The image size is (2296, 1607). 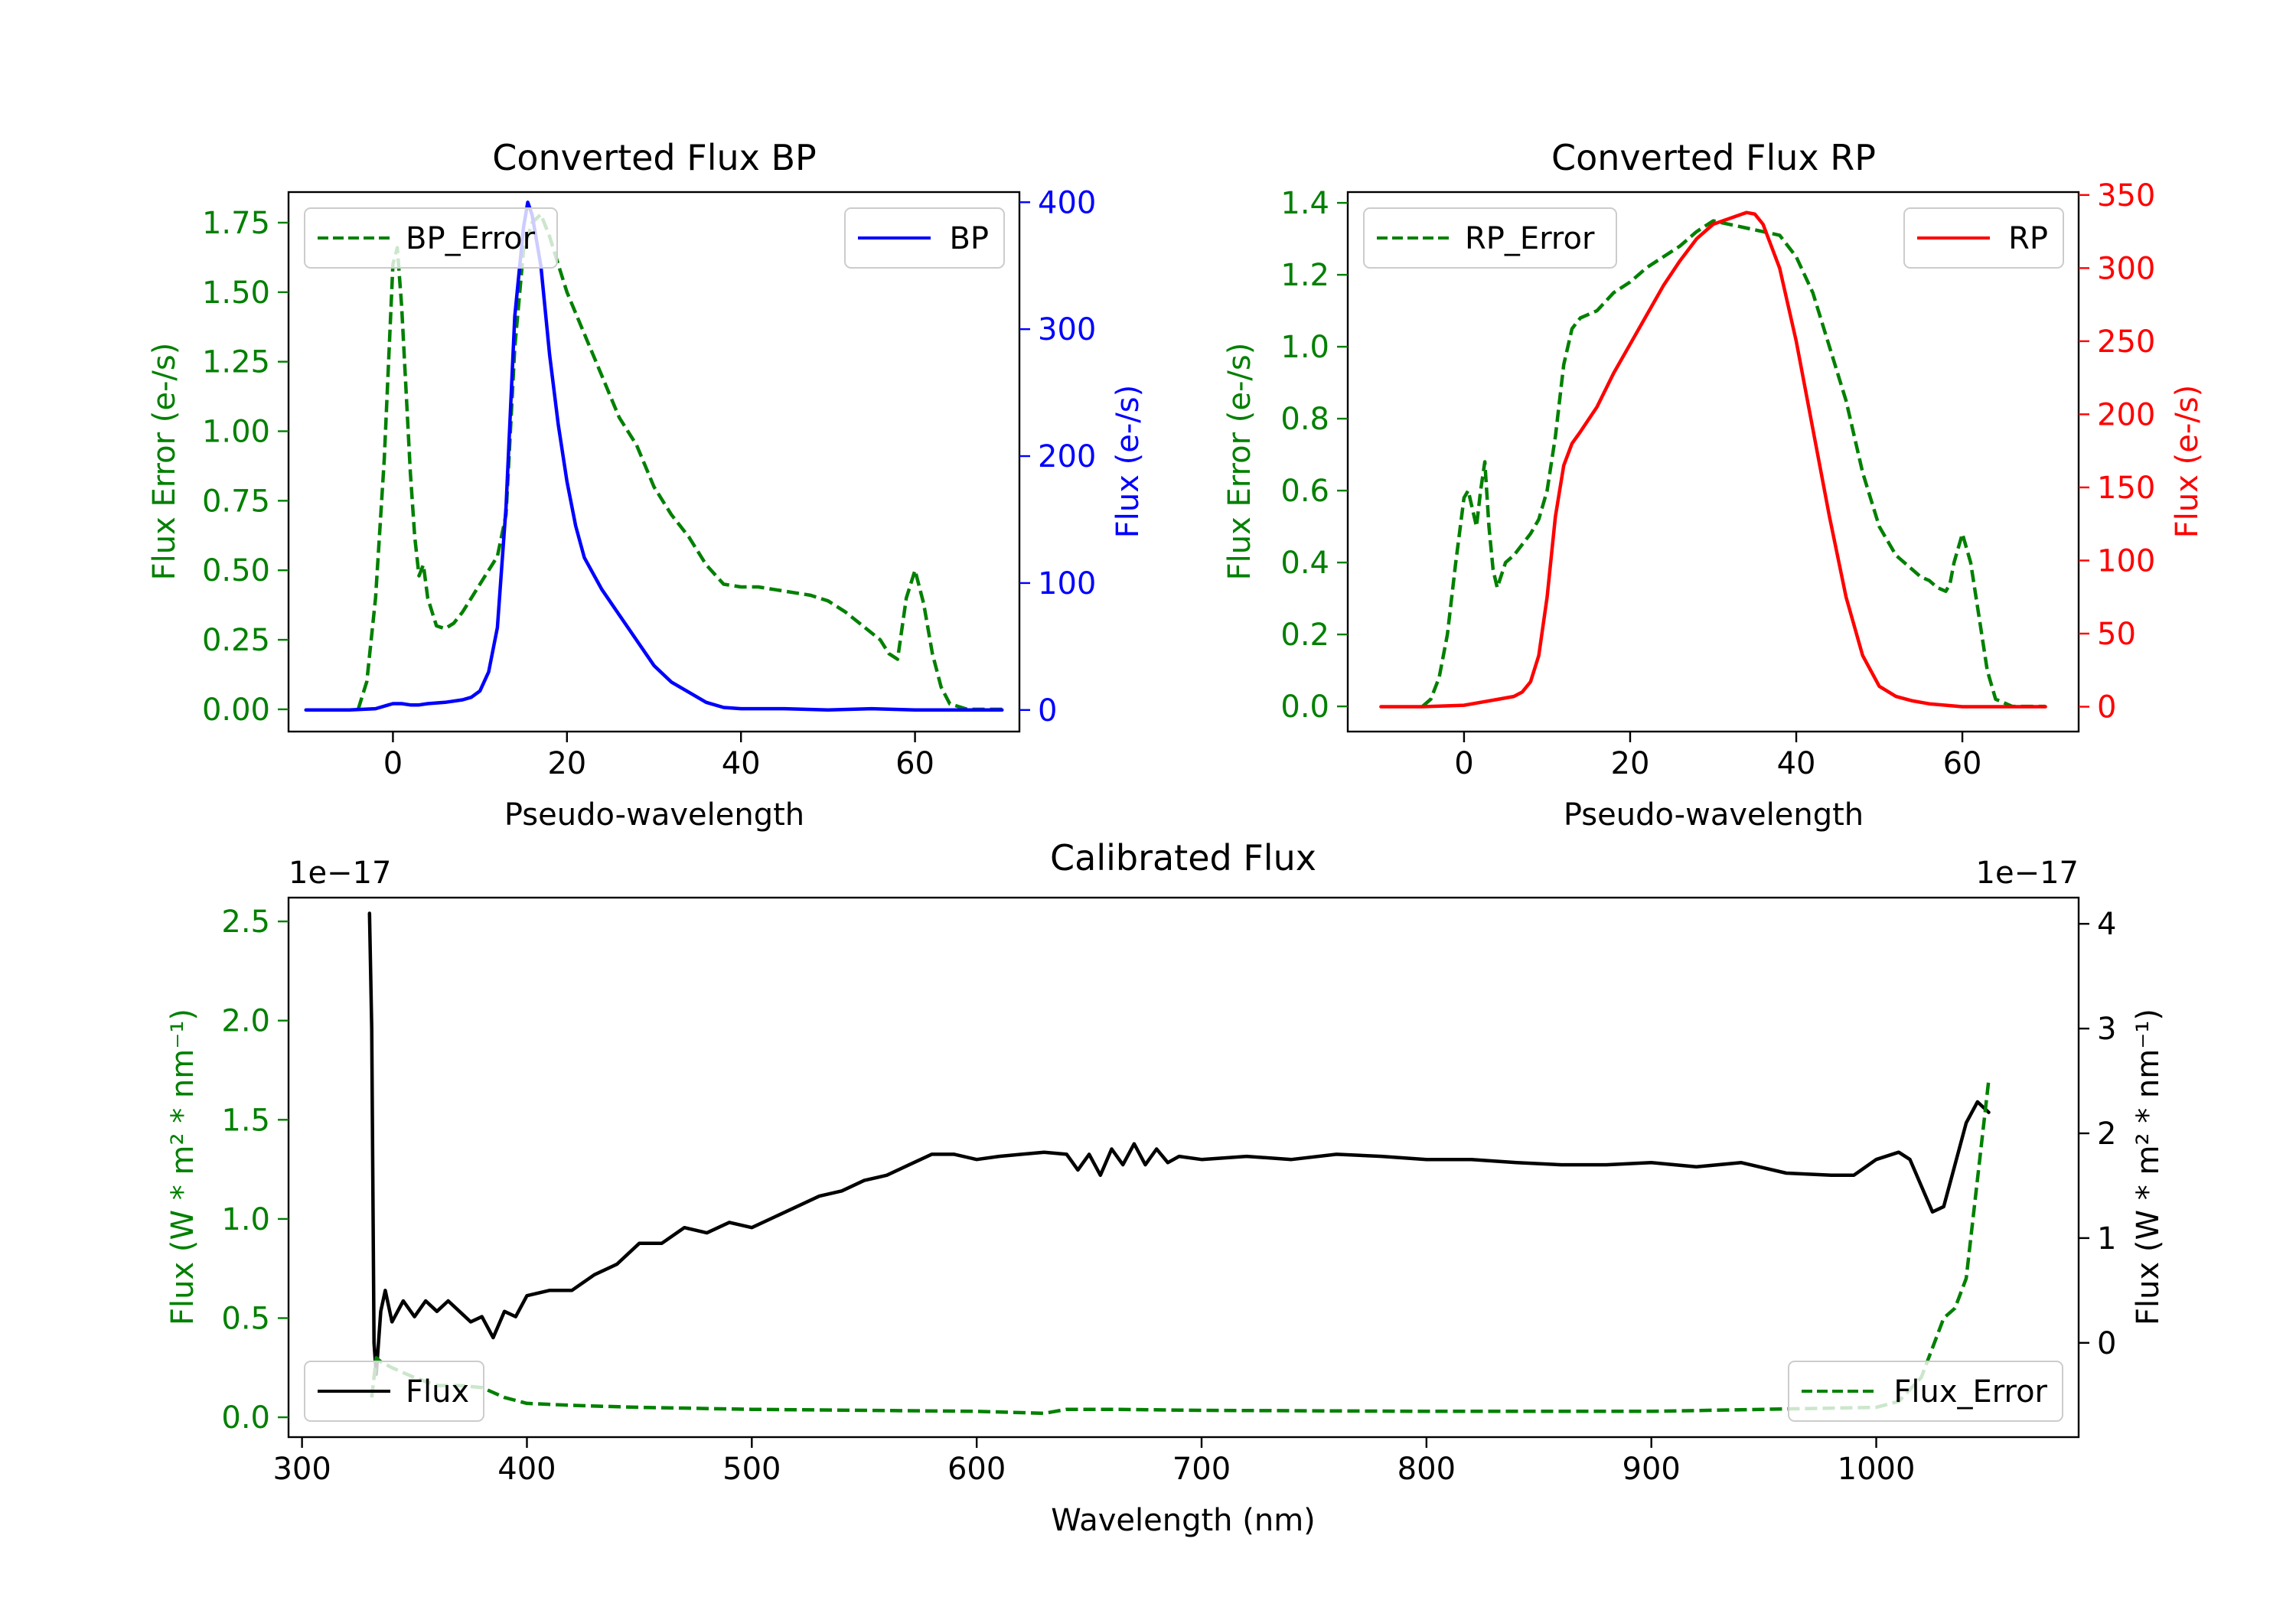 What do you see at coordinates (566, 763) in the screenshot?
I see `bp-xtick-label: 20` at bounding box center [566, 763].